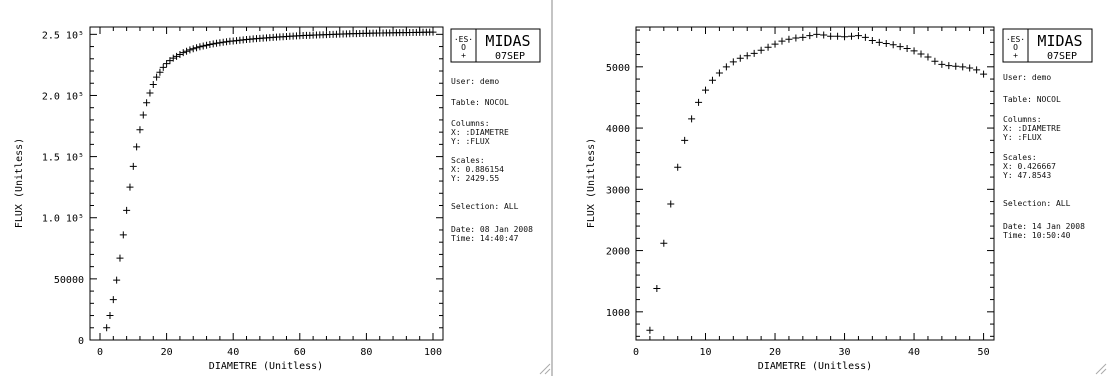 The image size is (1109, 380). What do you see at coordinates (463, 47) in the screenshot?
I see `eso-mark-o: O` at bounding box center [463, 47].